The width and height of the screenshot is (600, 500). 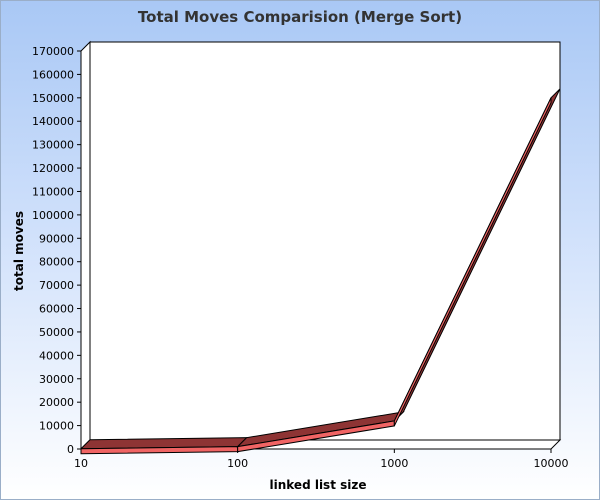 What do you see at coordinates (56, 379) in the screenshot?
I see `y-tick-label: 30000` at bounding box center [56, 379].